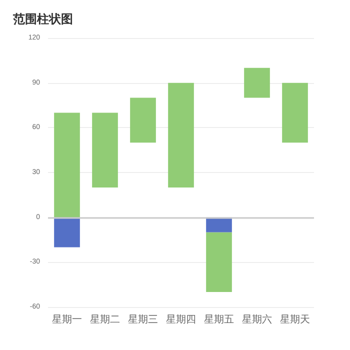 The image size is (350, 350). Describe the element at coordinates (295, 320) in the screenshot. I see `x-tick-label: 星期天` at that location.